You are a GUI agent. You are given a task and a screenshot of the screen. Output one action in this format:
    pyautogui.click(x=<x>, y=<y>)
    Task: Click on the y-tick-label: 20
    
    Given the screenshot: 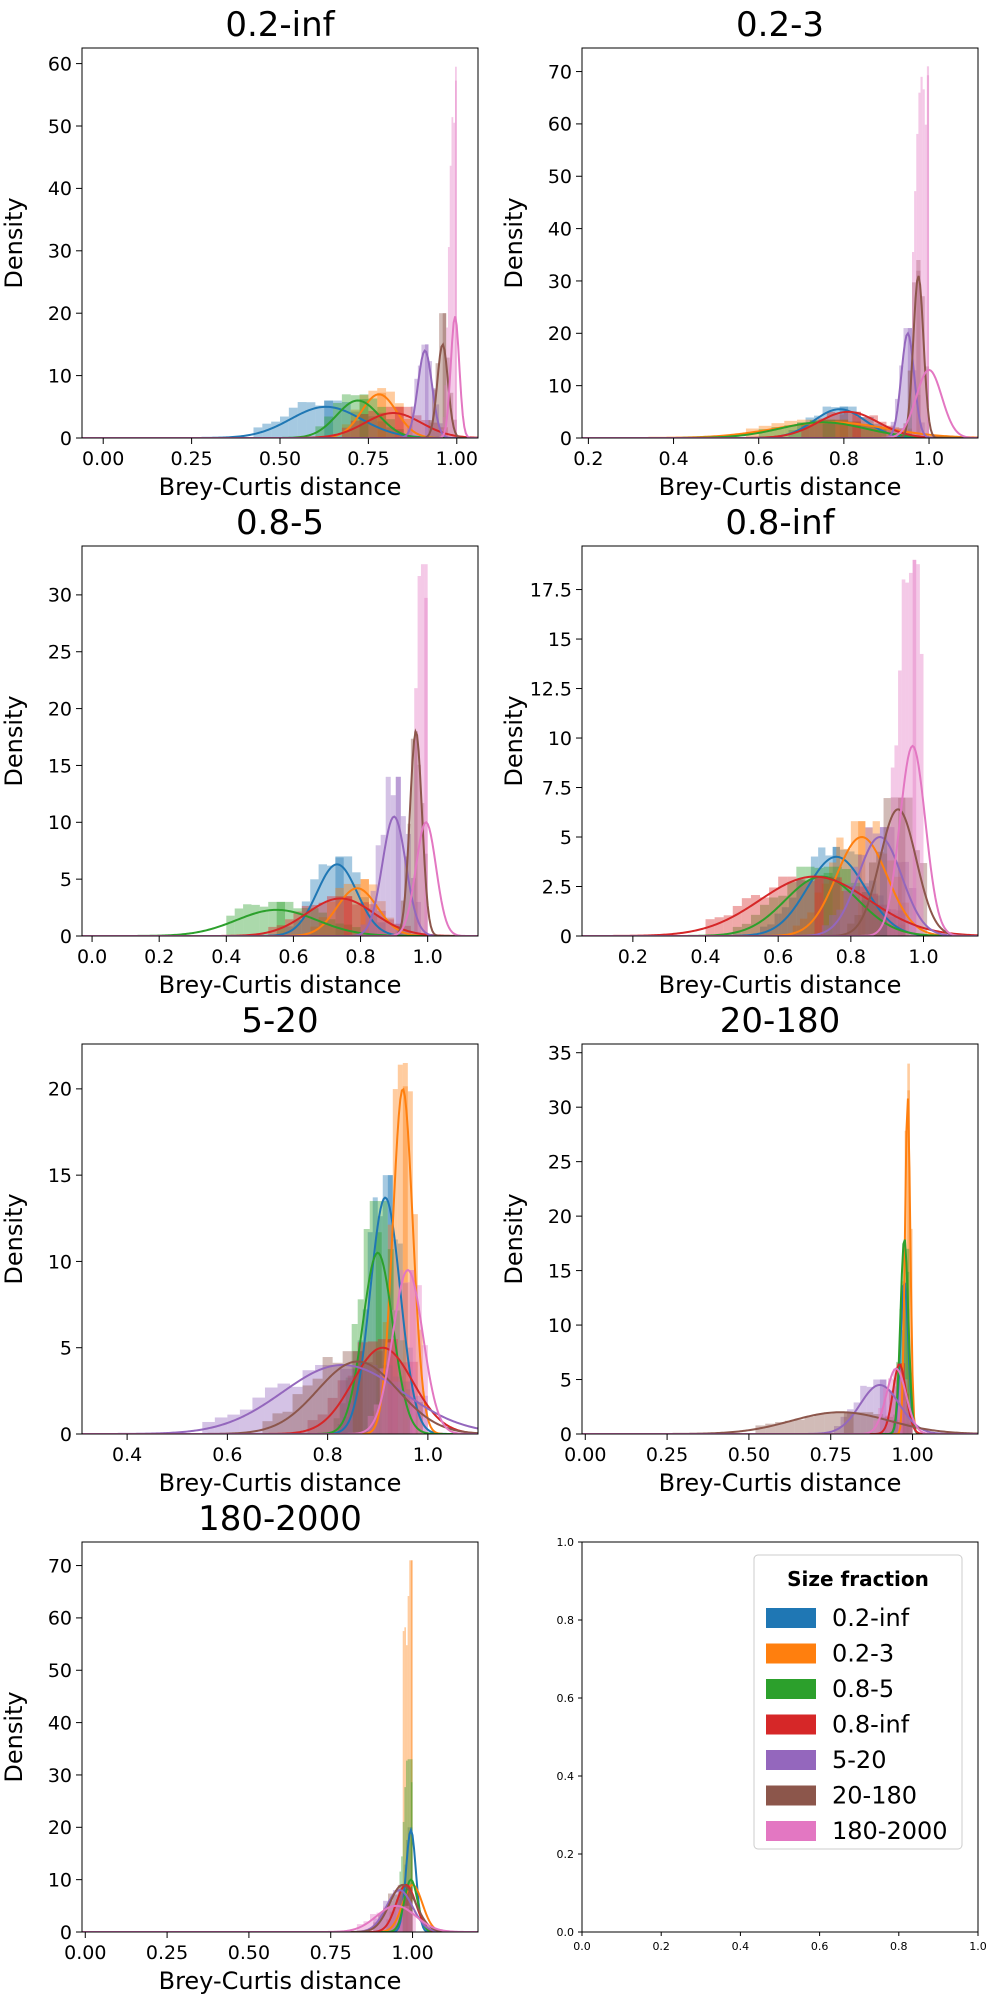 What is the action you would take?
    pyautogui.click(x=60, y=709)
    